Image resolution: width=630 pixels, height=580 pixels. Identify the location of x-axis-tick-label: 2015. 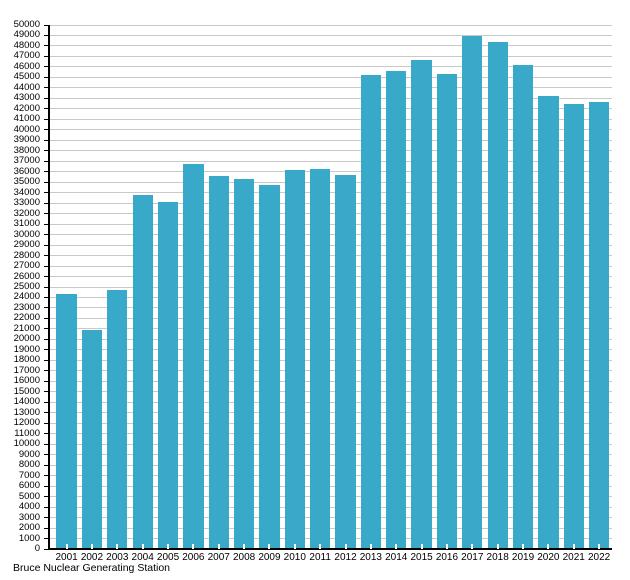
(421, 557).